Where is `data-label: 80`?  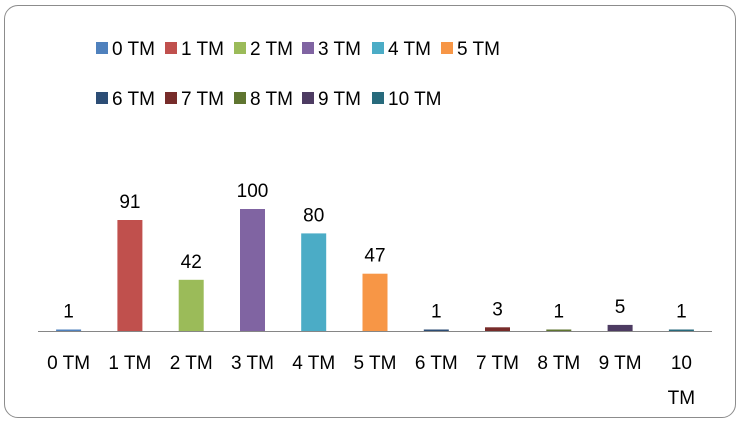 data-label: 80 is located at coordinates (313, 215).